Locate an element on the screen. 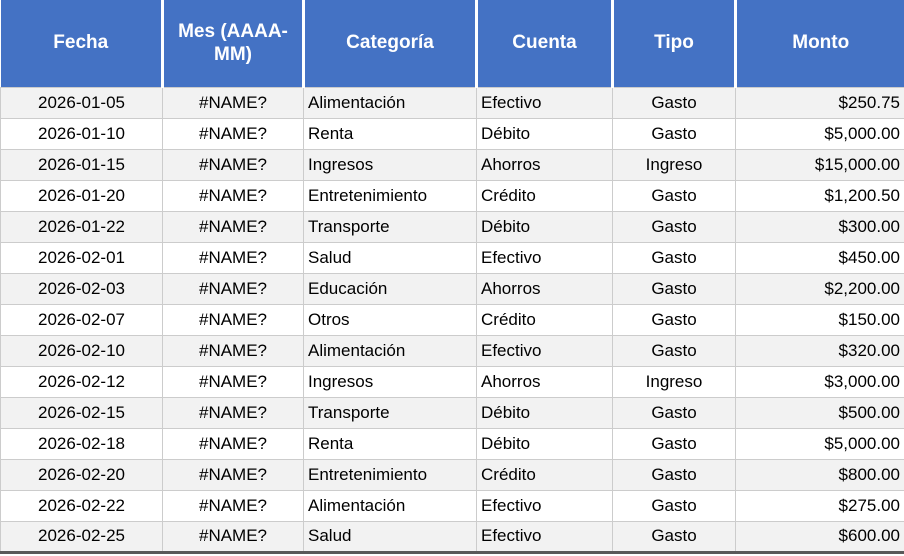 The height and width of the screenshot is (556, 904). cell-monto: $800.00 is located at coordinates (819, 475).